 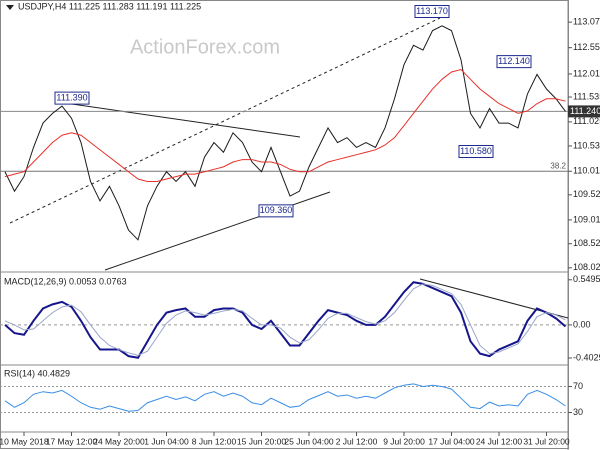 I want to click on x-tick-label: 2 Jul 12:00, so click(x=357, y=441).